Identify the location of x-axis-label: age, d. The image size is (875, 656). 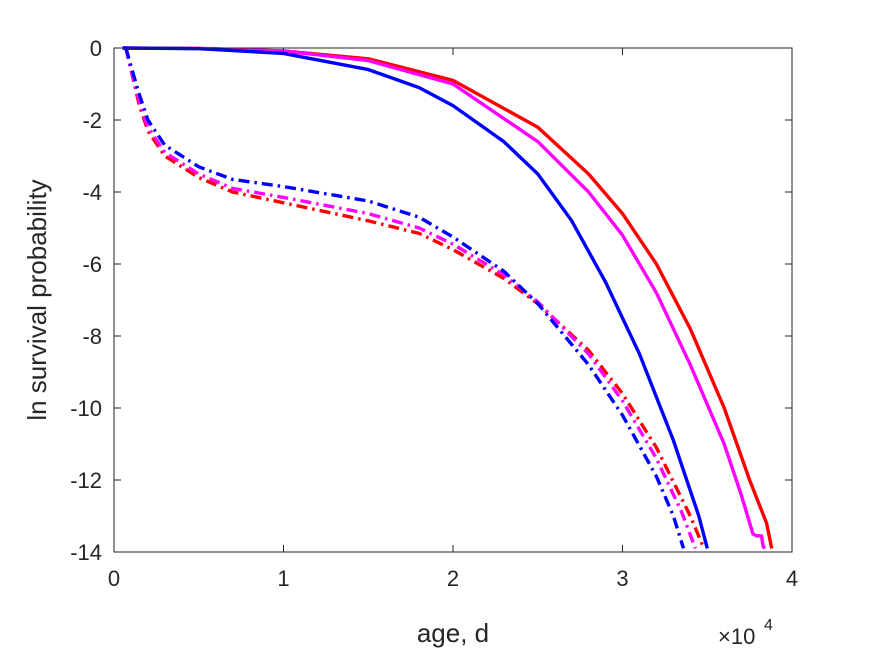
(453, 633).